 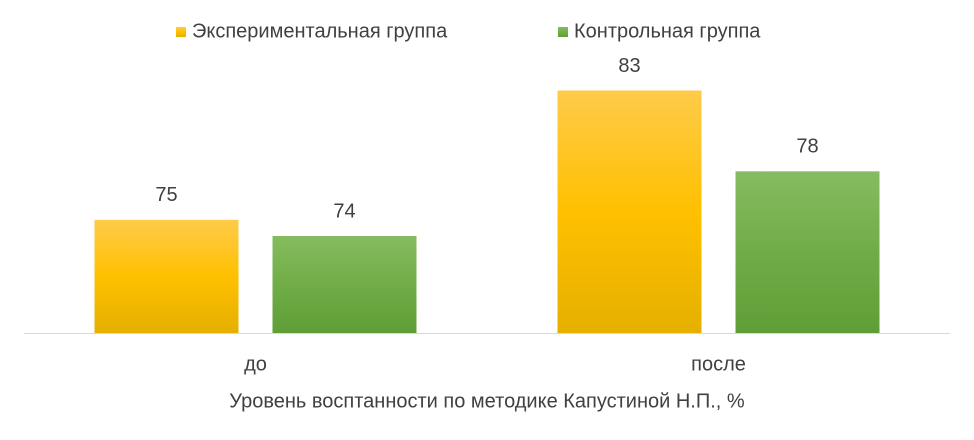 I want to click on data-label: 78, so click(x=807, y=147).